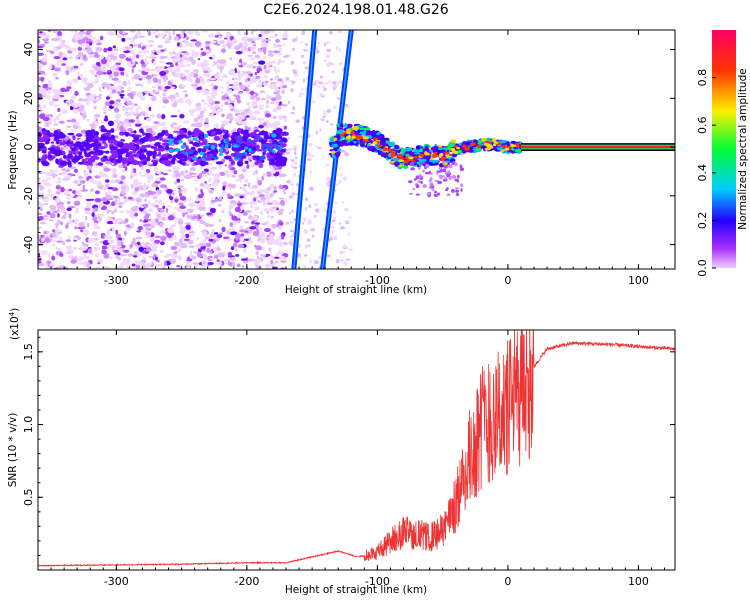 The height and width of the screenshot is (600, 750). What do you see at coordinates (638, 581) in the screenshot?
I see `snr-x-tick-label: 100` at bounding box center [638, 581].